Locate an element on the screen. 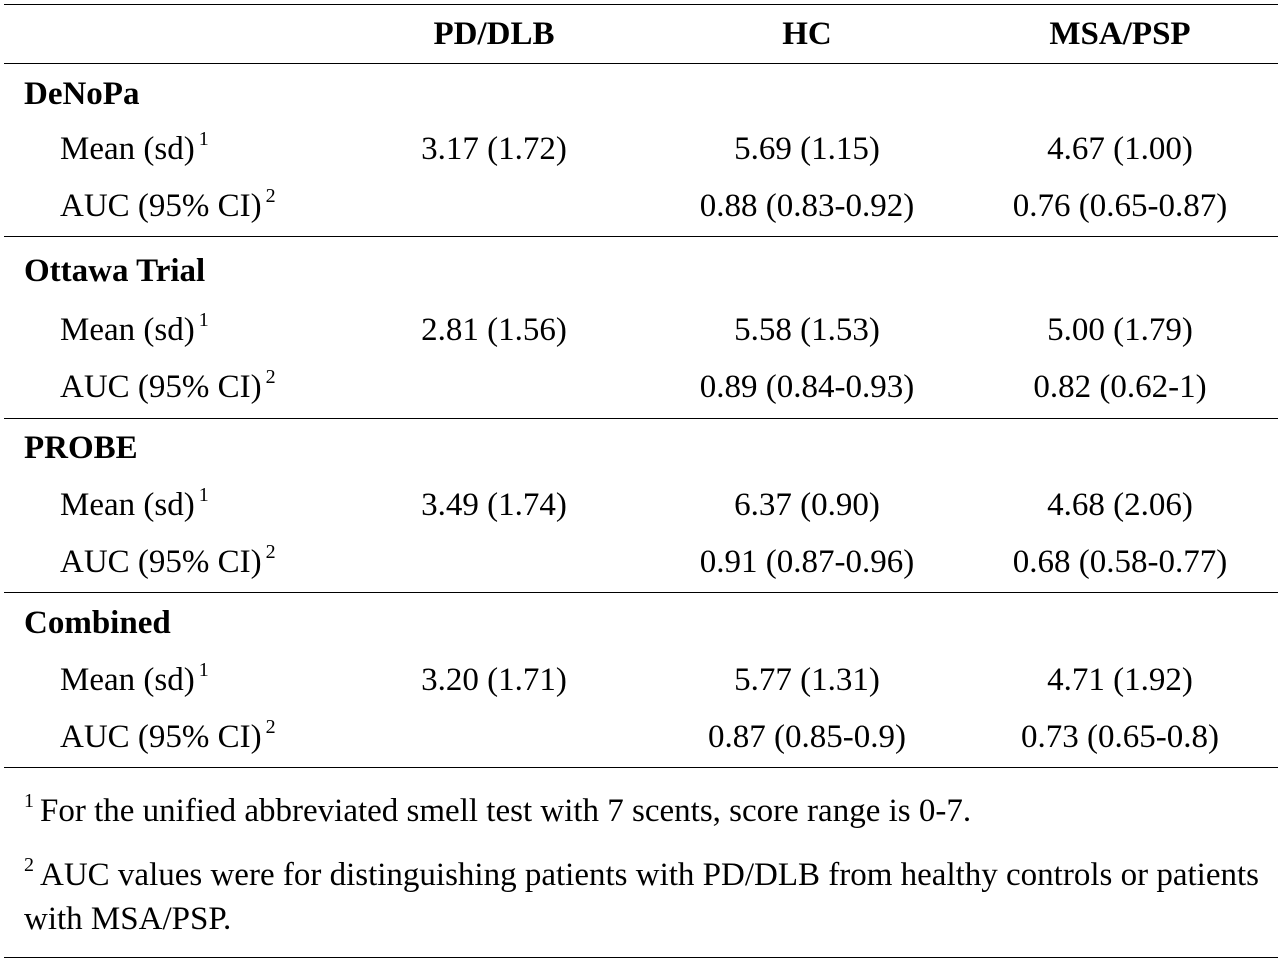 Image resolution: width=1280 pixels, height=962 pixels. table-cell: 5.69 (1.15) is located at coordinates (807, 149).